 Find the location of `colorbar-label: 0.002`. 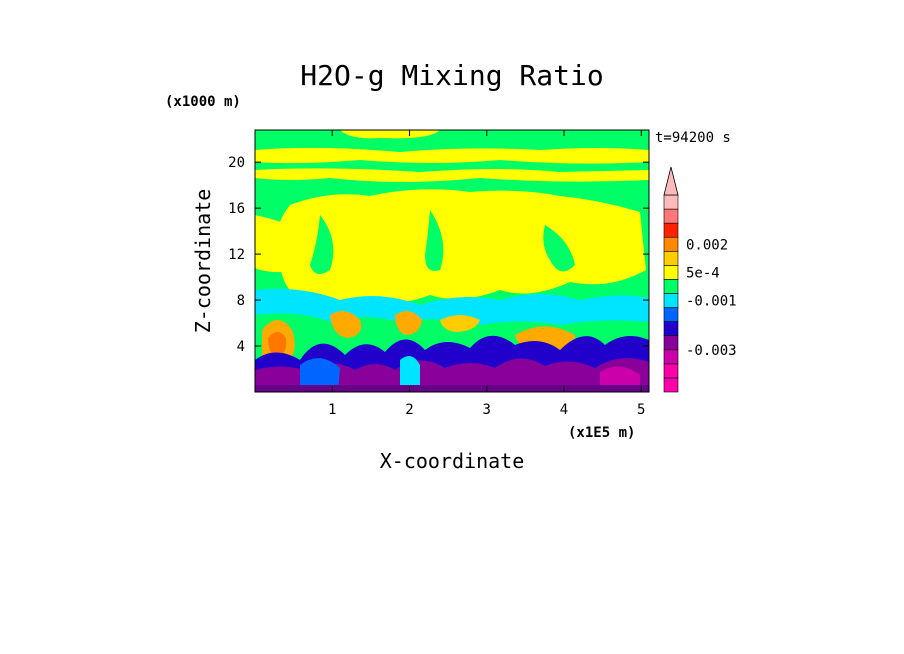

colorbar-label: 0.002 is located at coordinates (707, 245).